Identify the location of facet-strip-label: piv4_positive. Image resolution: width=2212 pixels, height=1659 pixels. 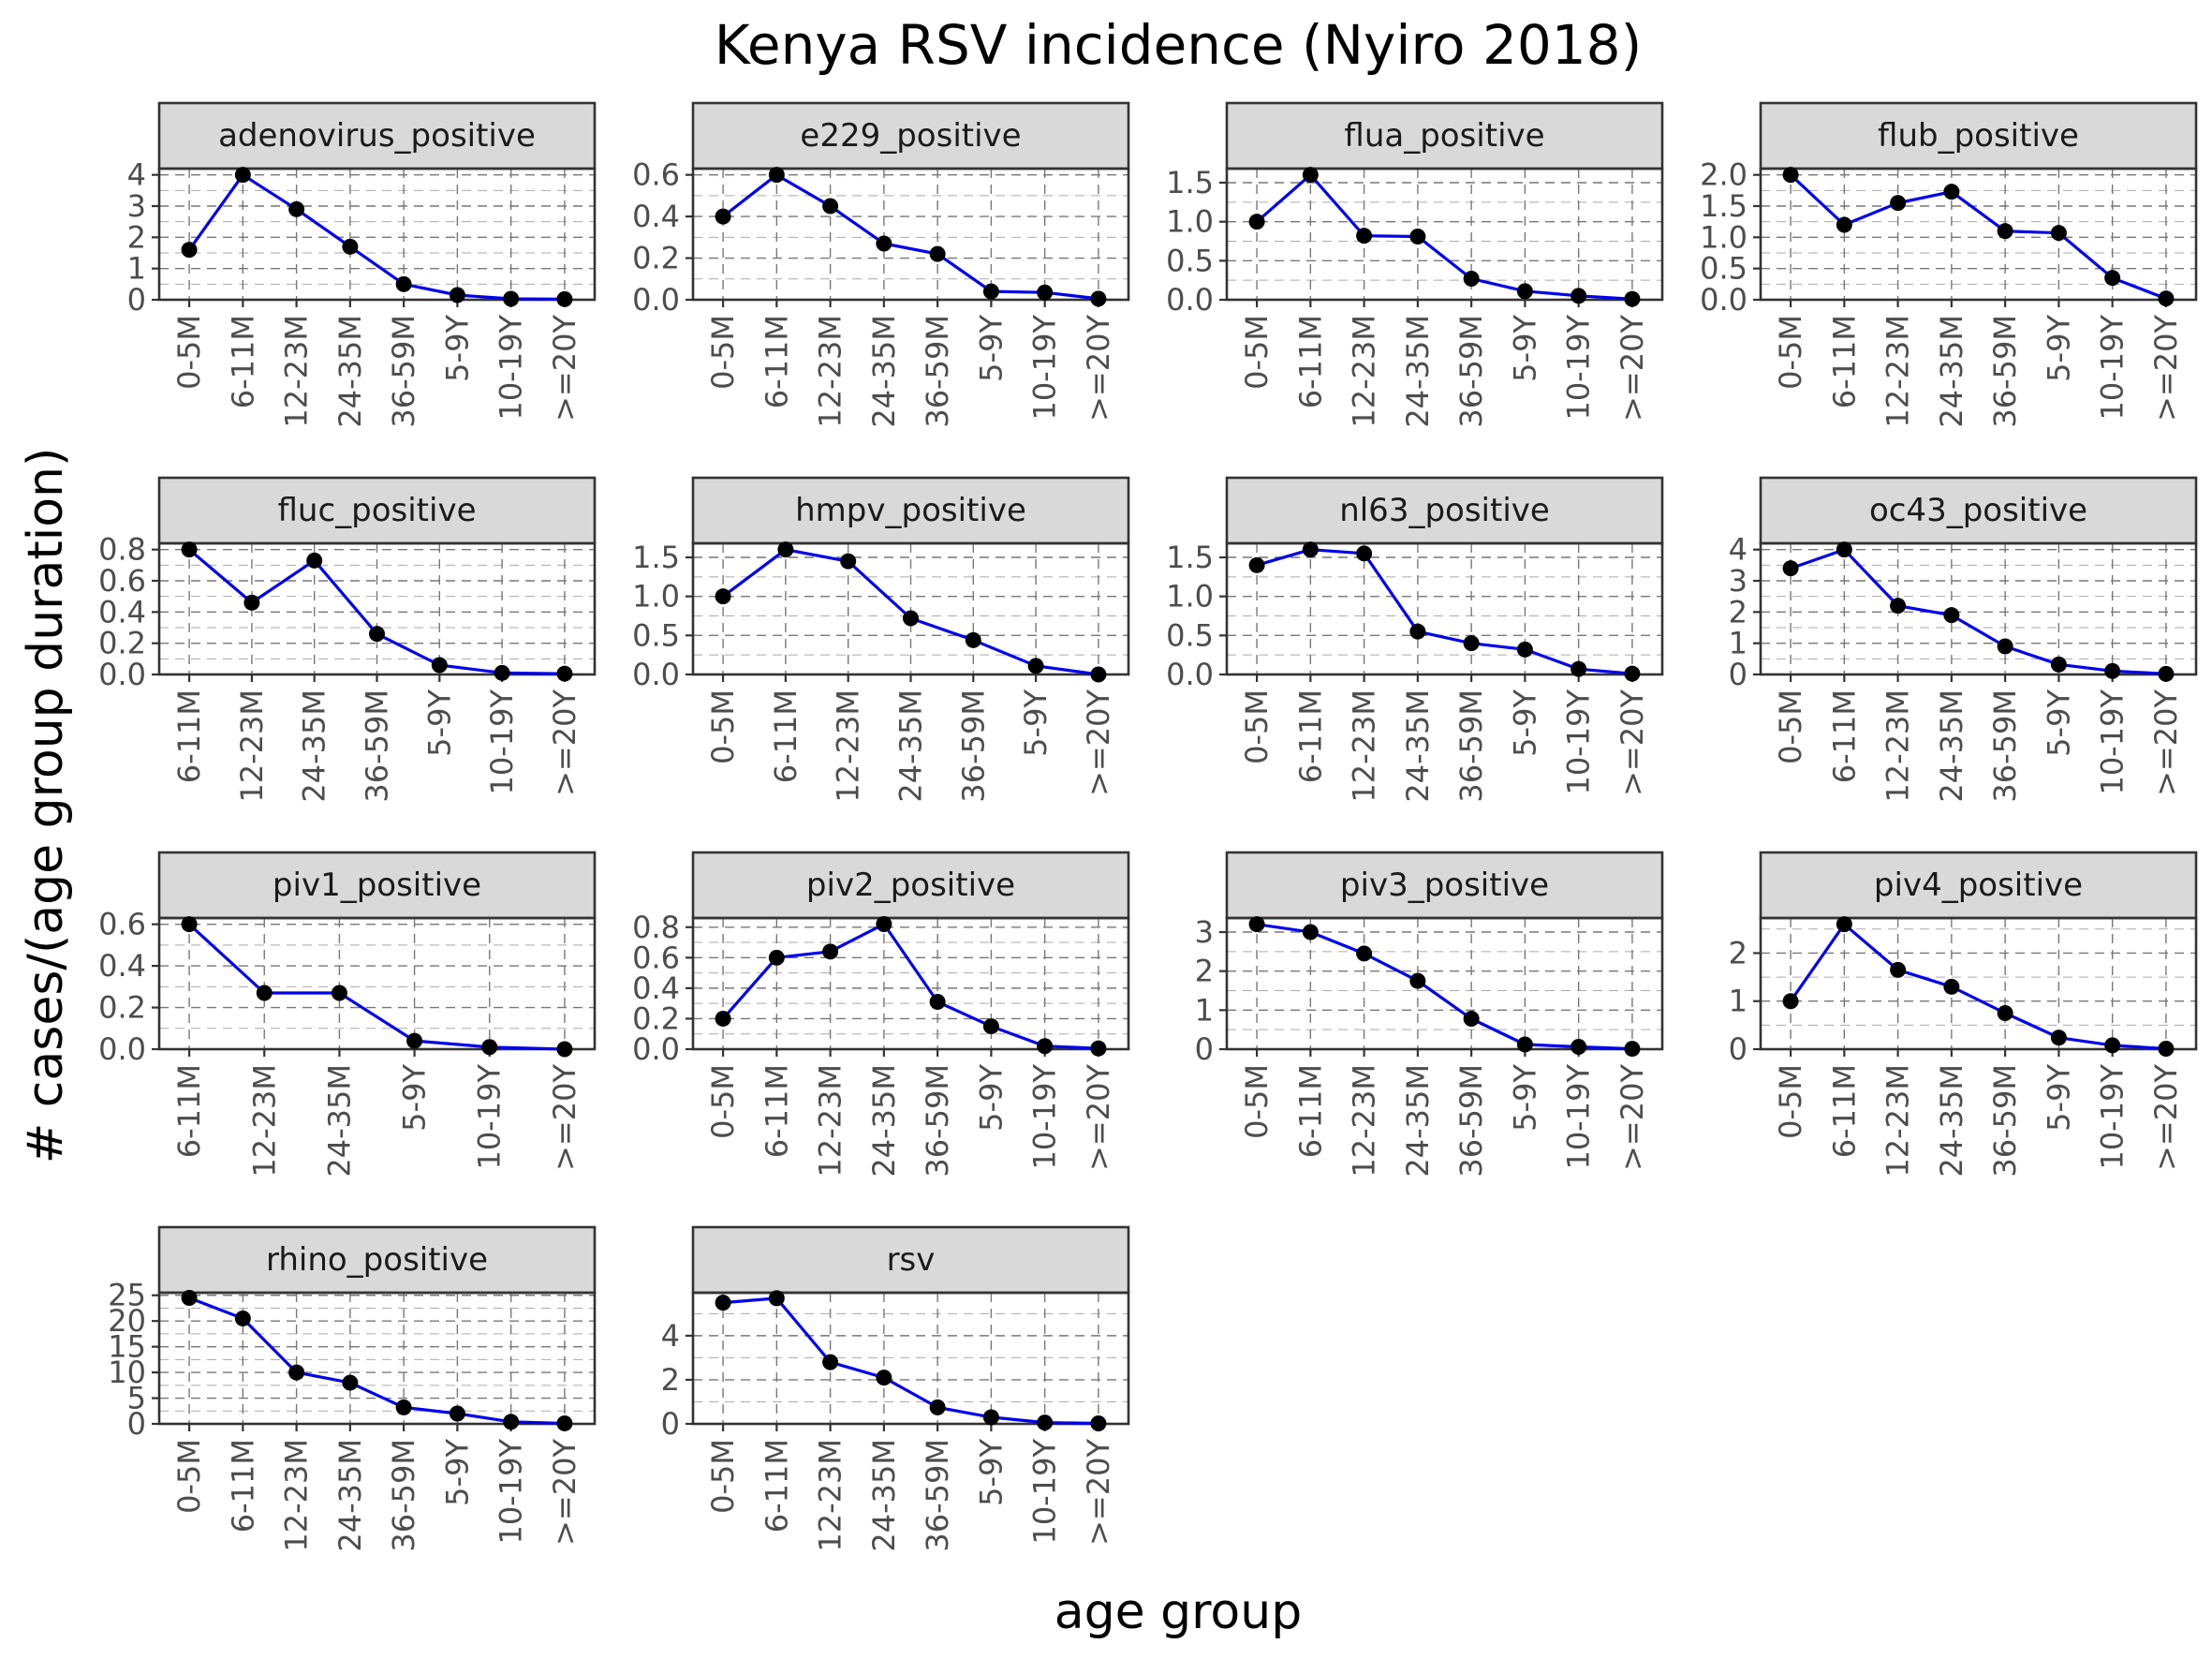
(1978, 886).